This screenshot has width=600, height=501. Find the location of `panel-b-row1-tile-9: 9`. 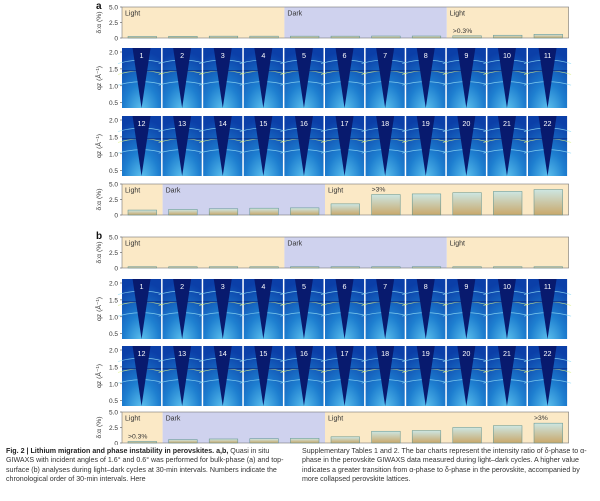

panel-b-row1-tile-9: 9 is located at coordinates (466, 309).